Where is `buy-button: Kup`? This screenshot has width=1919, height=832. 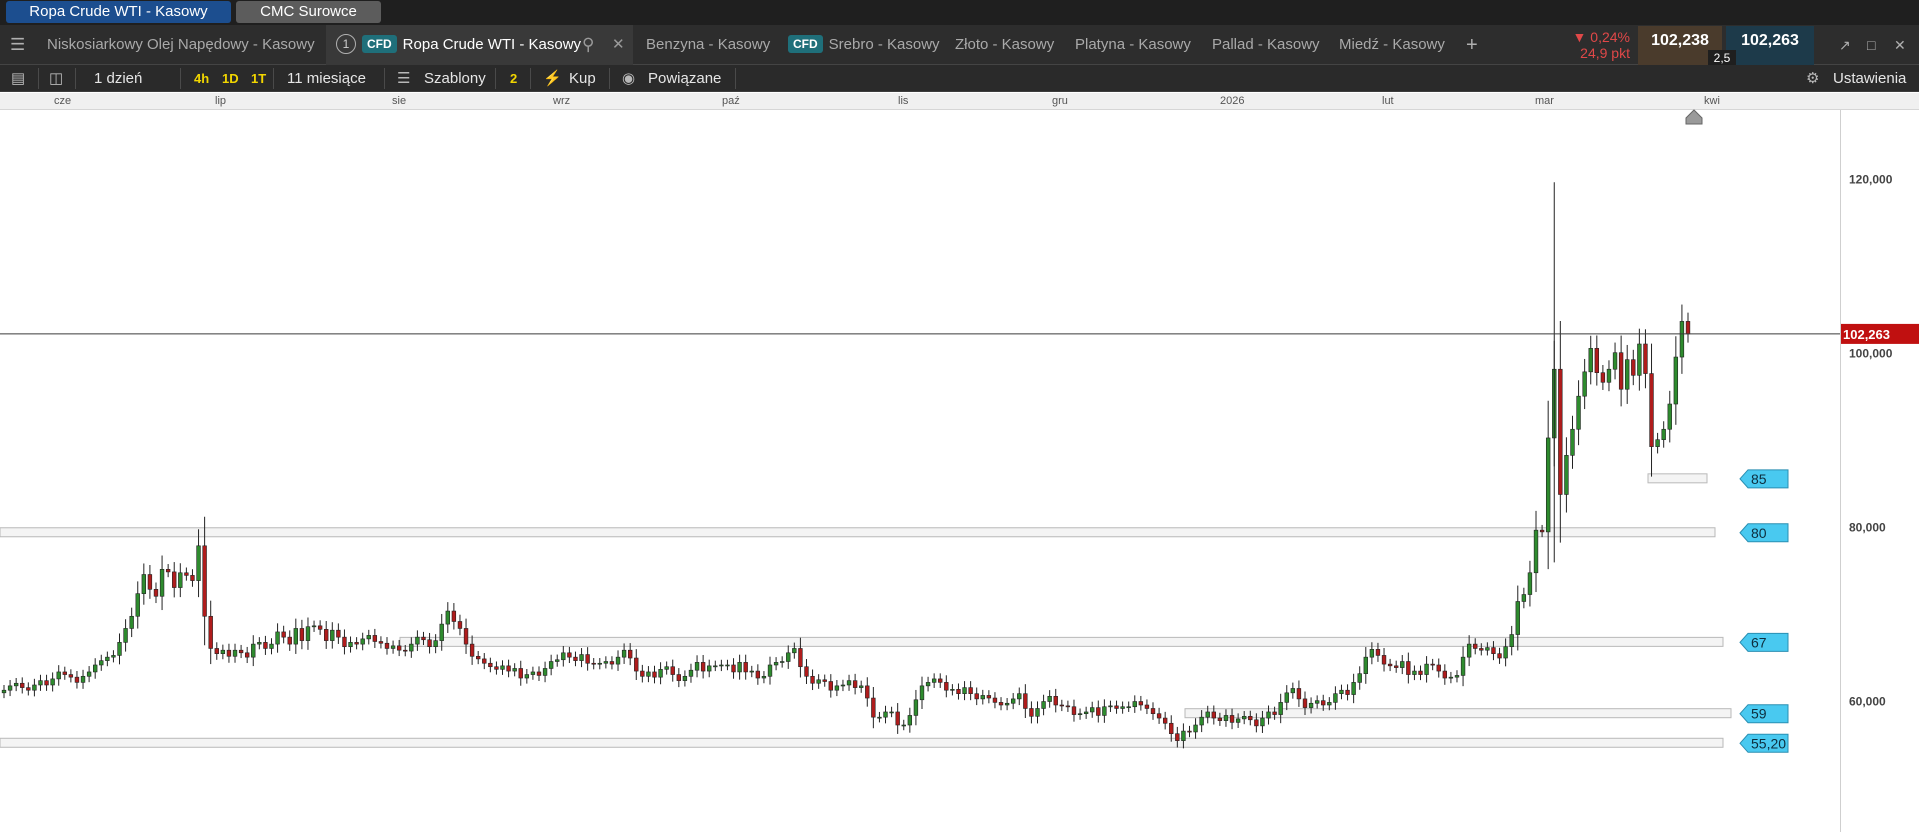 buy-button: Kup is located at coordinates (582, 78).